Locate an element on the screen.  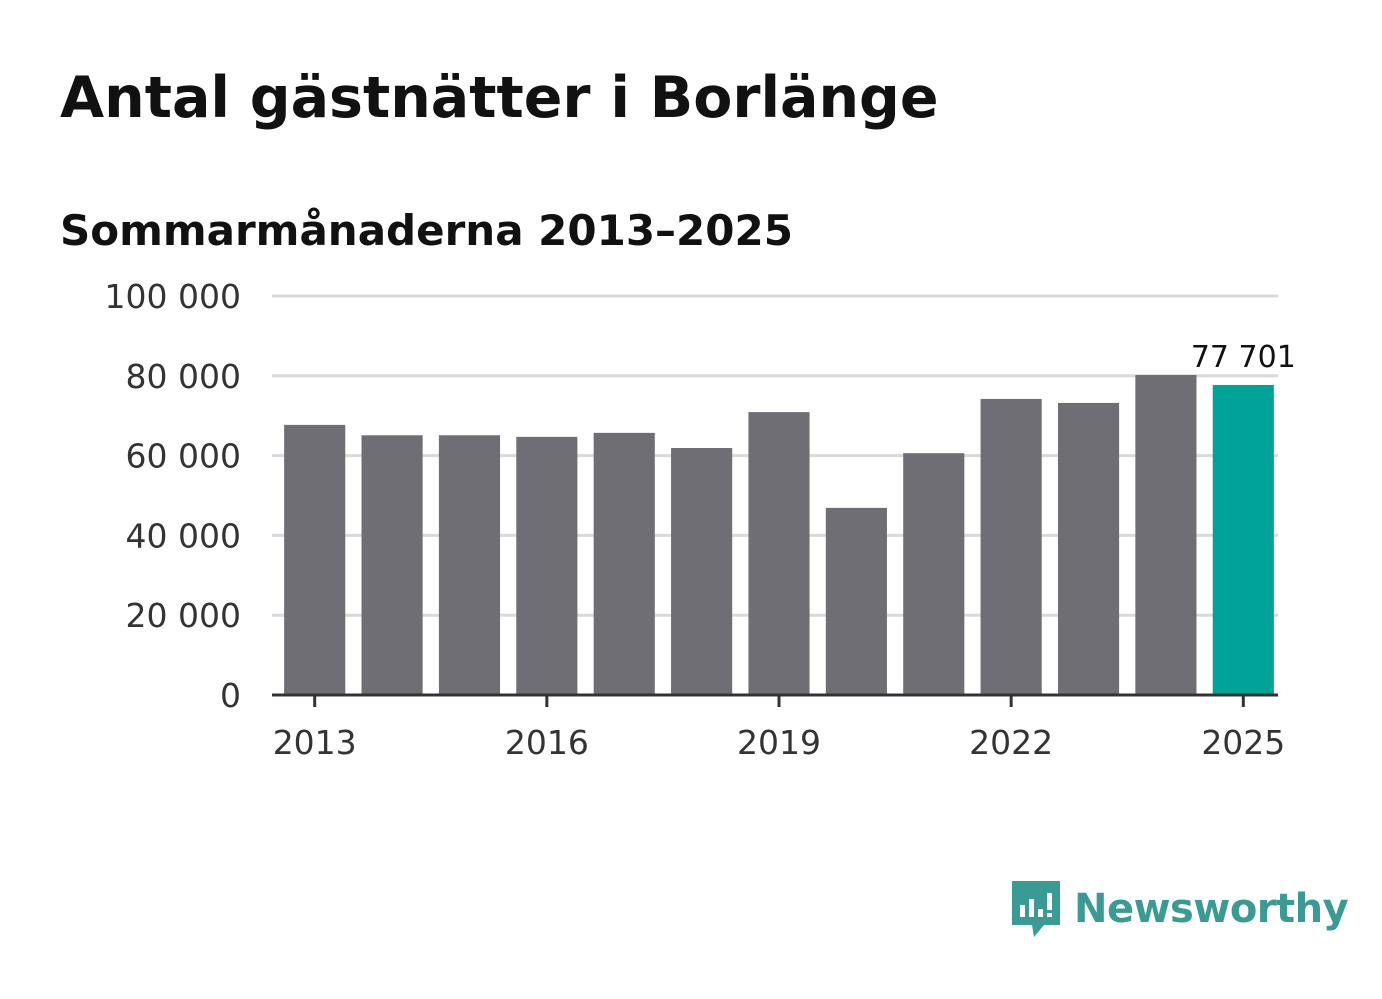
newsworthy-logo-icon is located at coordinates (1036, 909).